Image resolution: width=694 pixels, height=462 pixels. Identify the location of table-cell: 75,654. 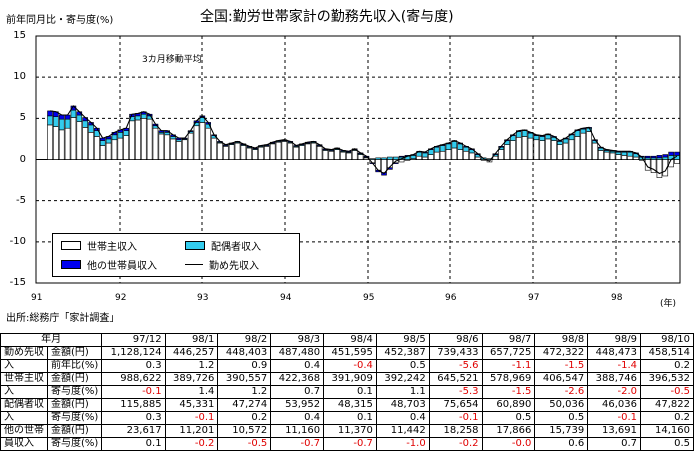
(455, 405).